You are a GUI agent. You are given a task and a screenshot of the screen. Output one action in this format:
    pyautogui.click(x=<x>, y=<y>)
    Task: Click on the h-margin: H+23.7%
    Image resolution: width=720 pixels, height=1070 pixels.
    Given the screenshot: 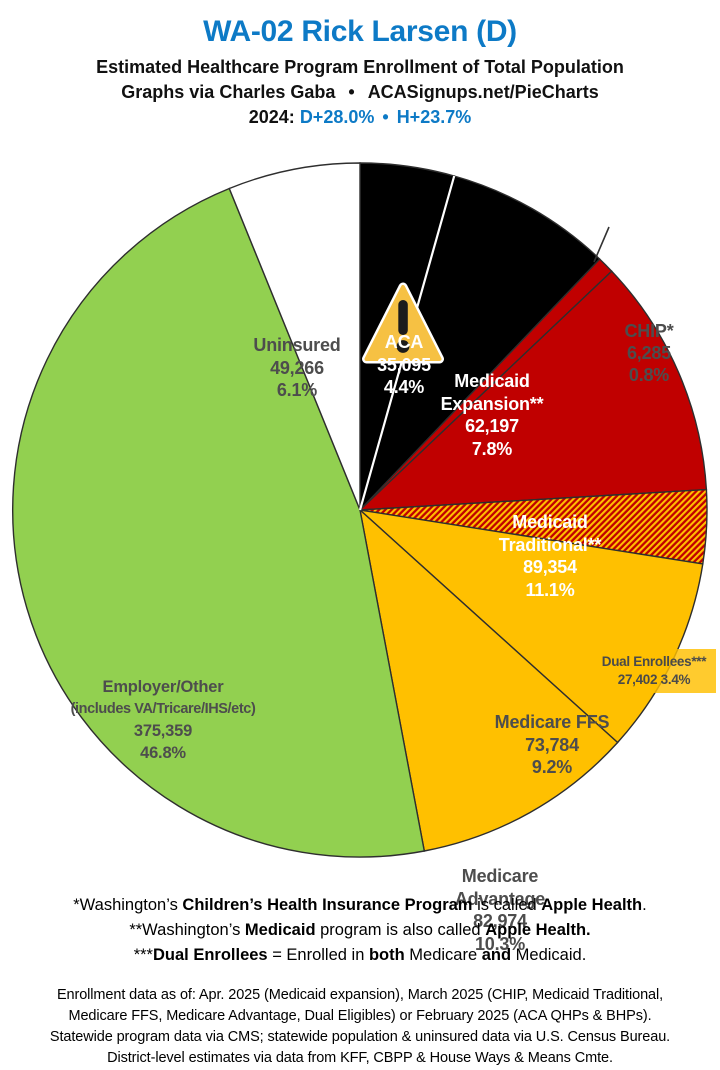 What is the action you would take?
    pyautogui.click(x=434, y=117)
    